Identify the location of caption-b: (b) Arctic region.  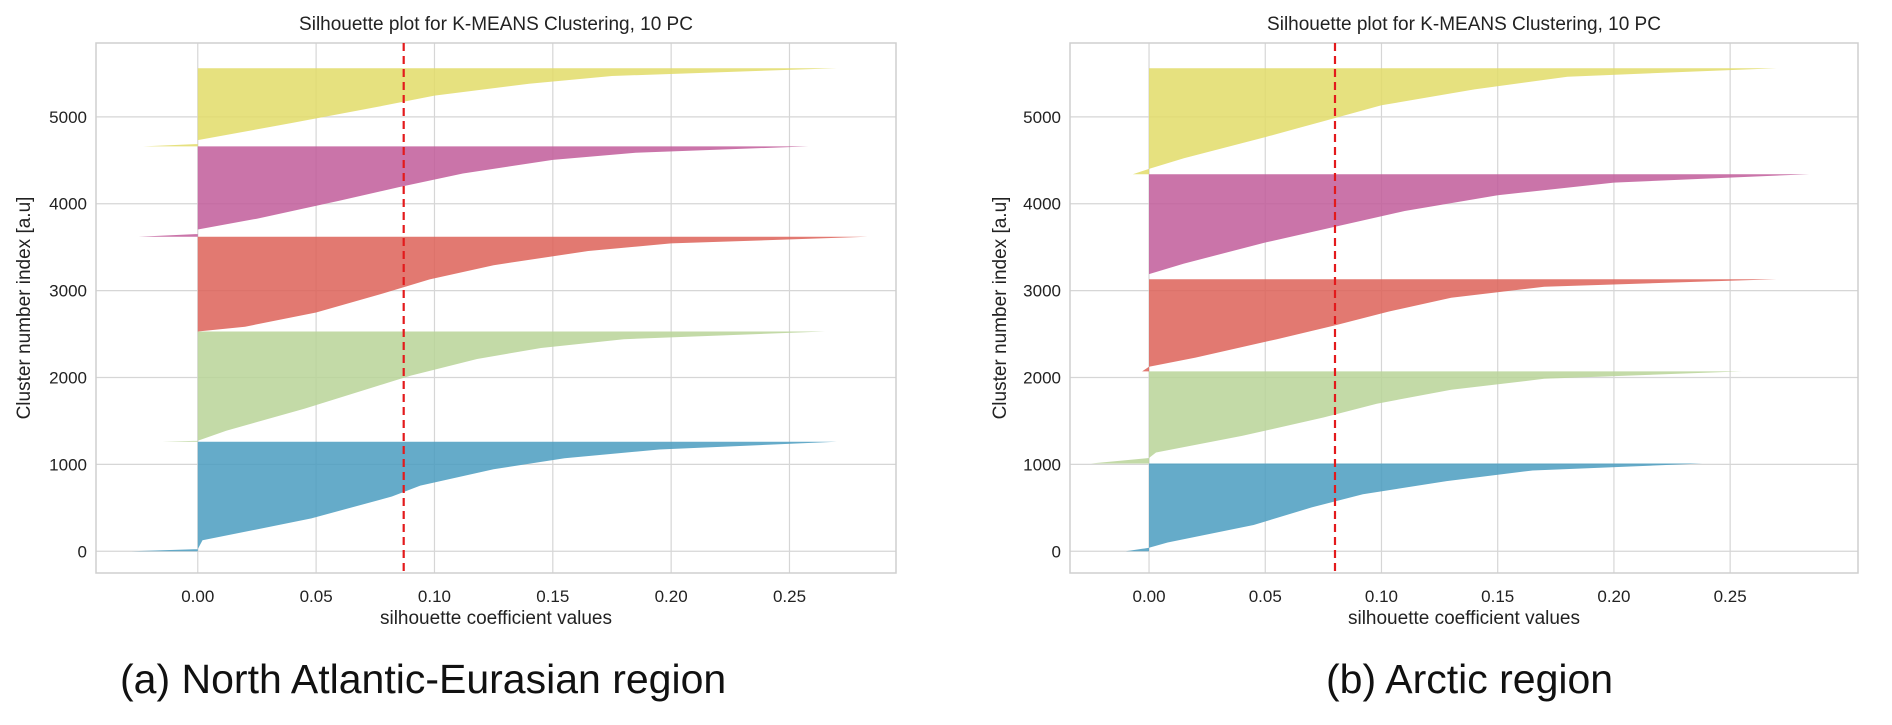
(1470, 679).